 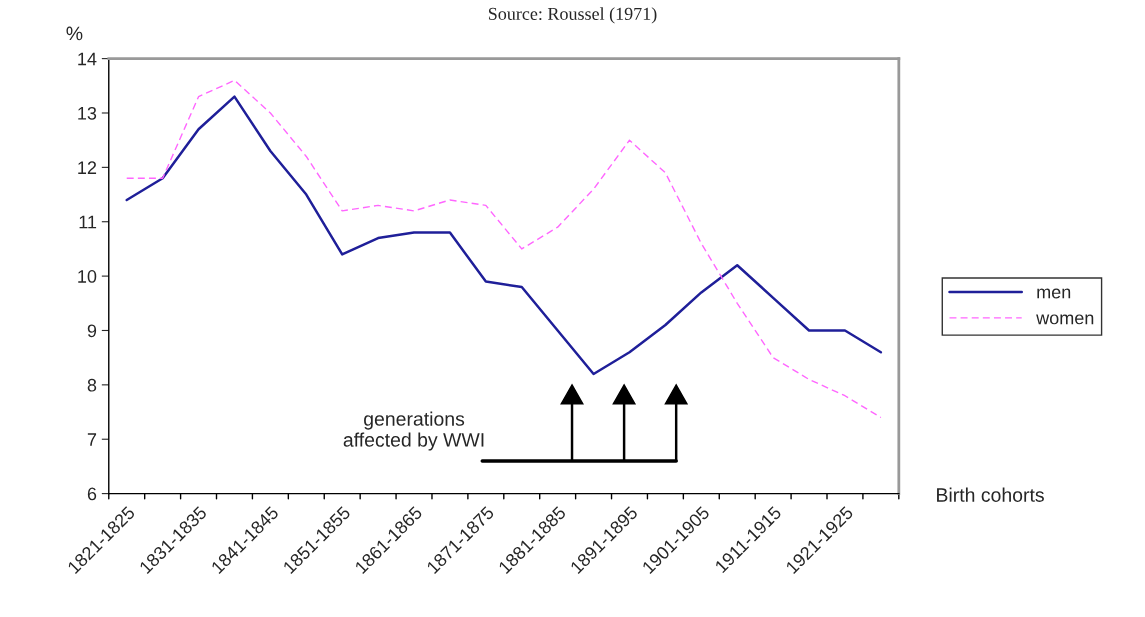 What do you see at coordinates (92, 385) in the screenshot?
I see `y-tick-label: 8` at bounding box center [92, 385].